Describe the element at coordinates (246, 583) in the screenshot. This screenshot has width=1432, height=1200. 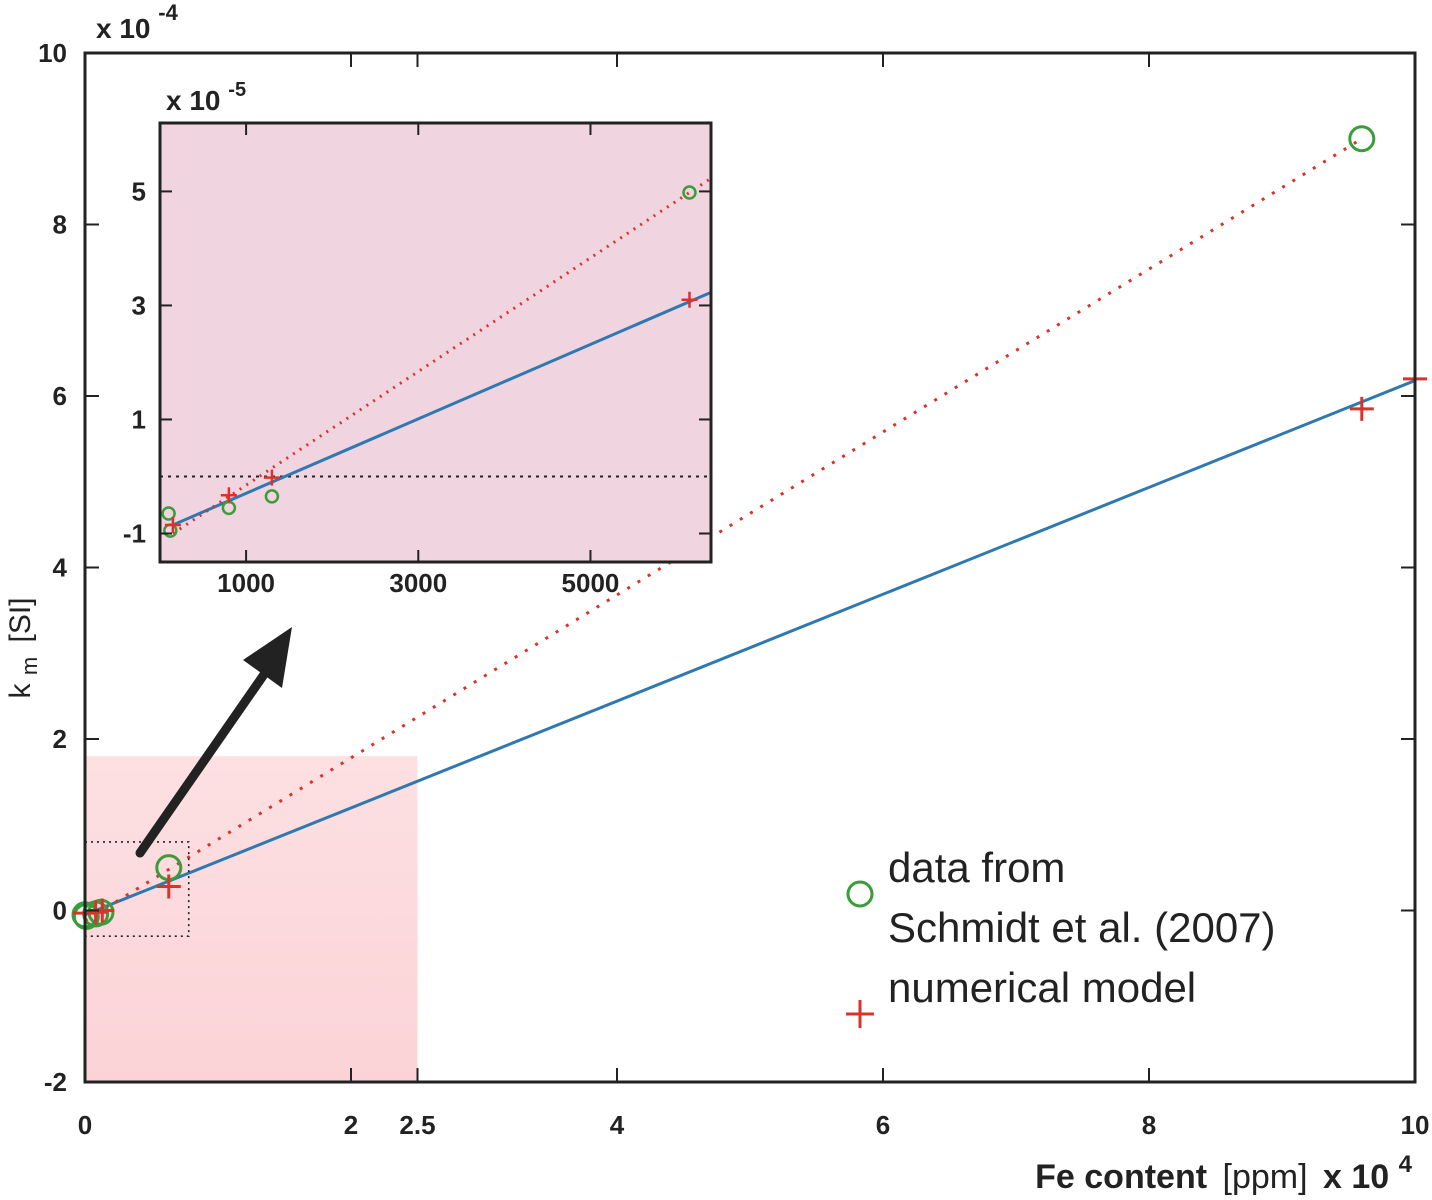
I see `x-tick-label: 1000` at that location.